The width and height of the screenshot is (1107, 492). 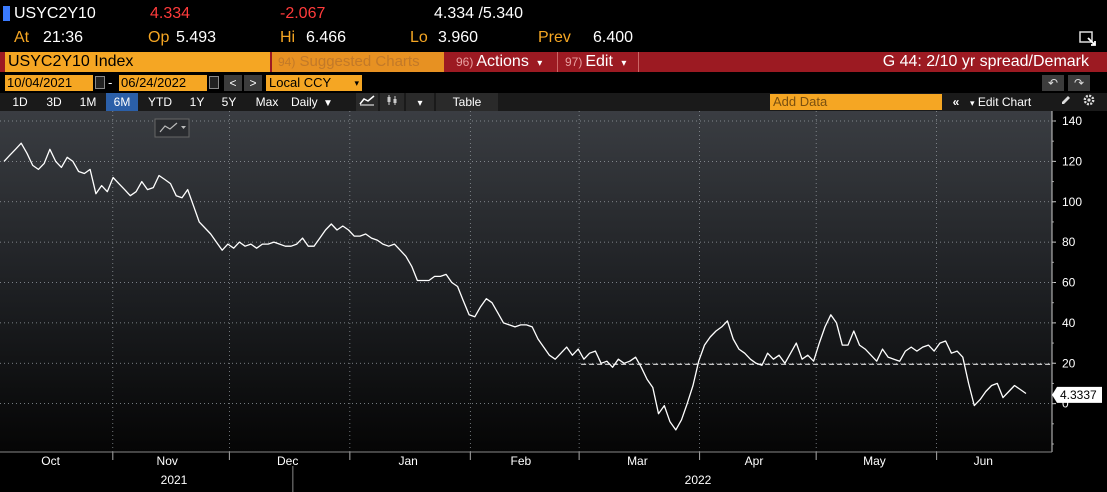 I want to click on chart-type-dropdown: ▾, so click(x=420, y=102).